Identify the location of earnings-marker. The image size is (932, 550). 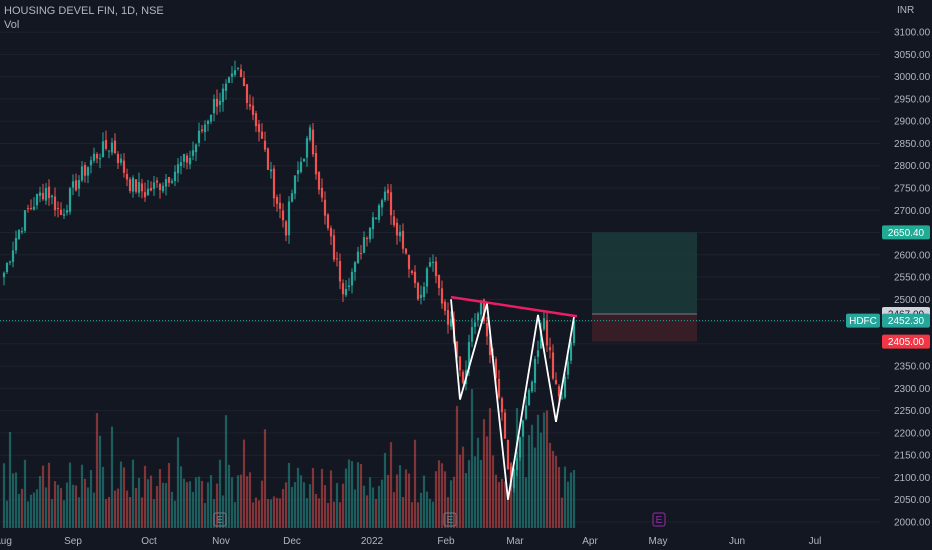
(220, 519).